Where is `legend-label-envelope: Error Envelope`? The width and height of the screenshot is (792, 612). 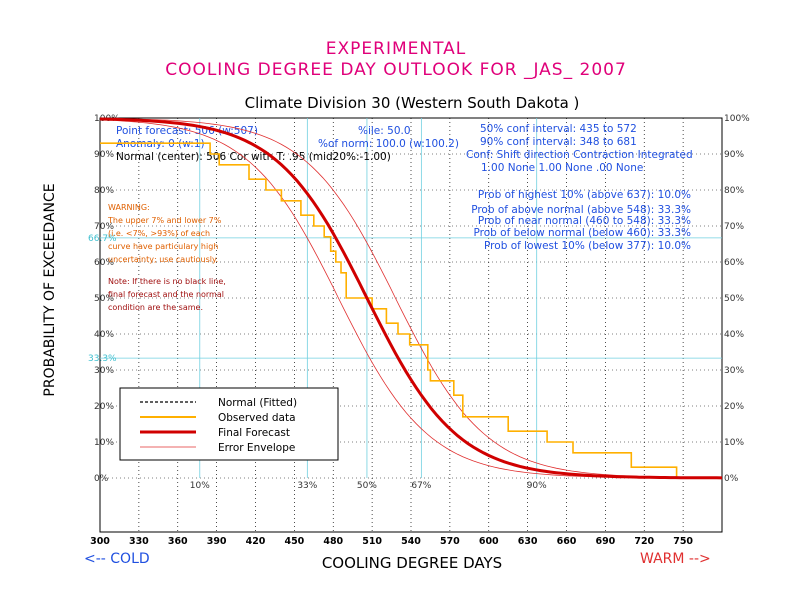 legend-label-envelope: Error Envelope is located at coordinates (256, 448).